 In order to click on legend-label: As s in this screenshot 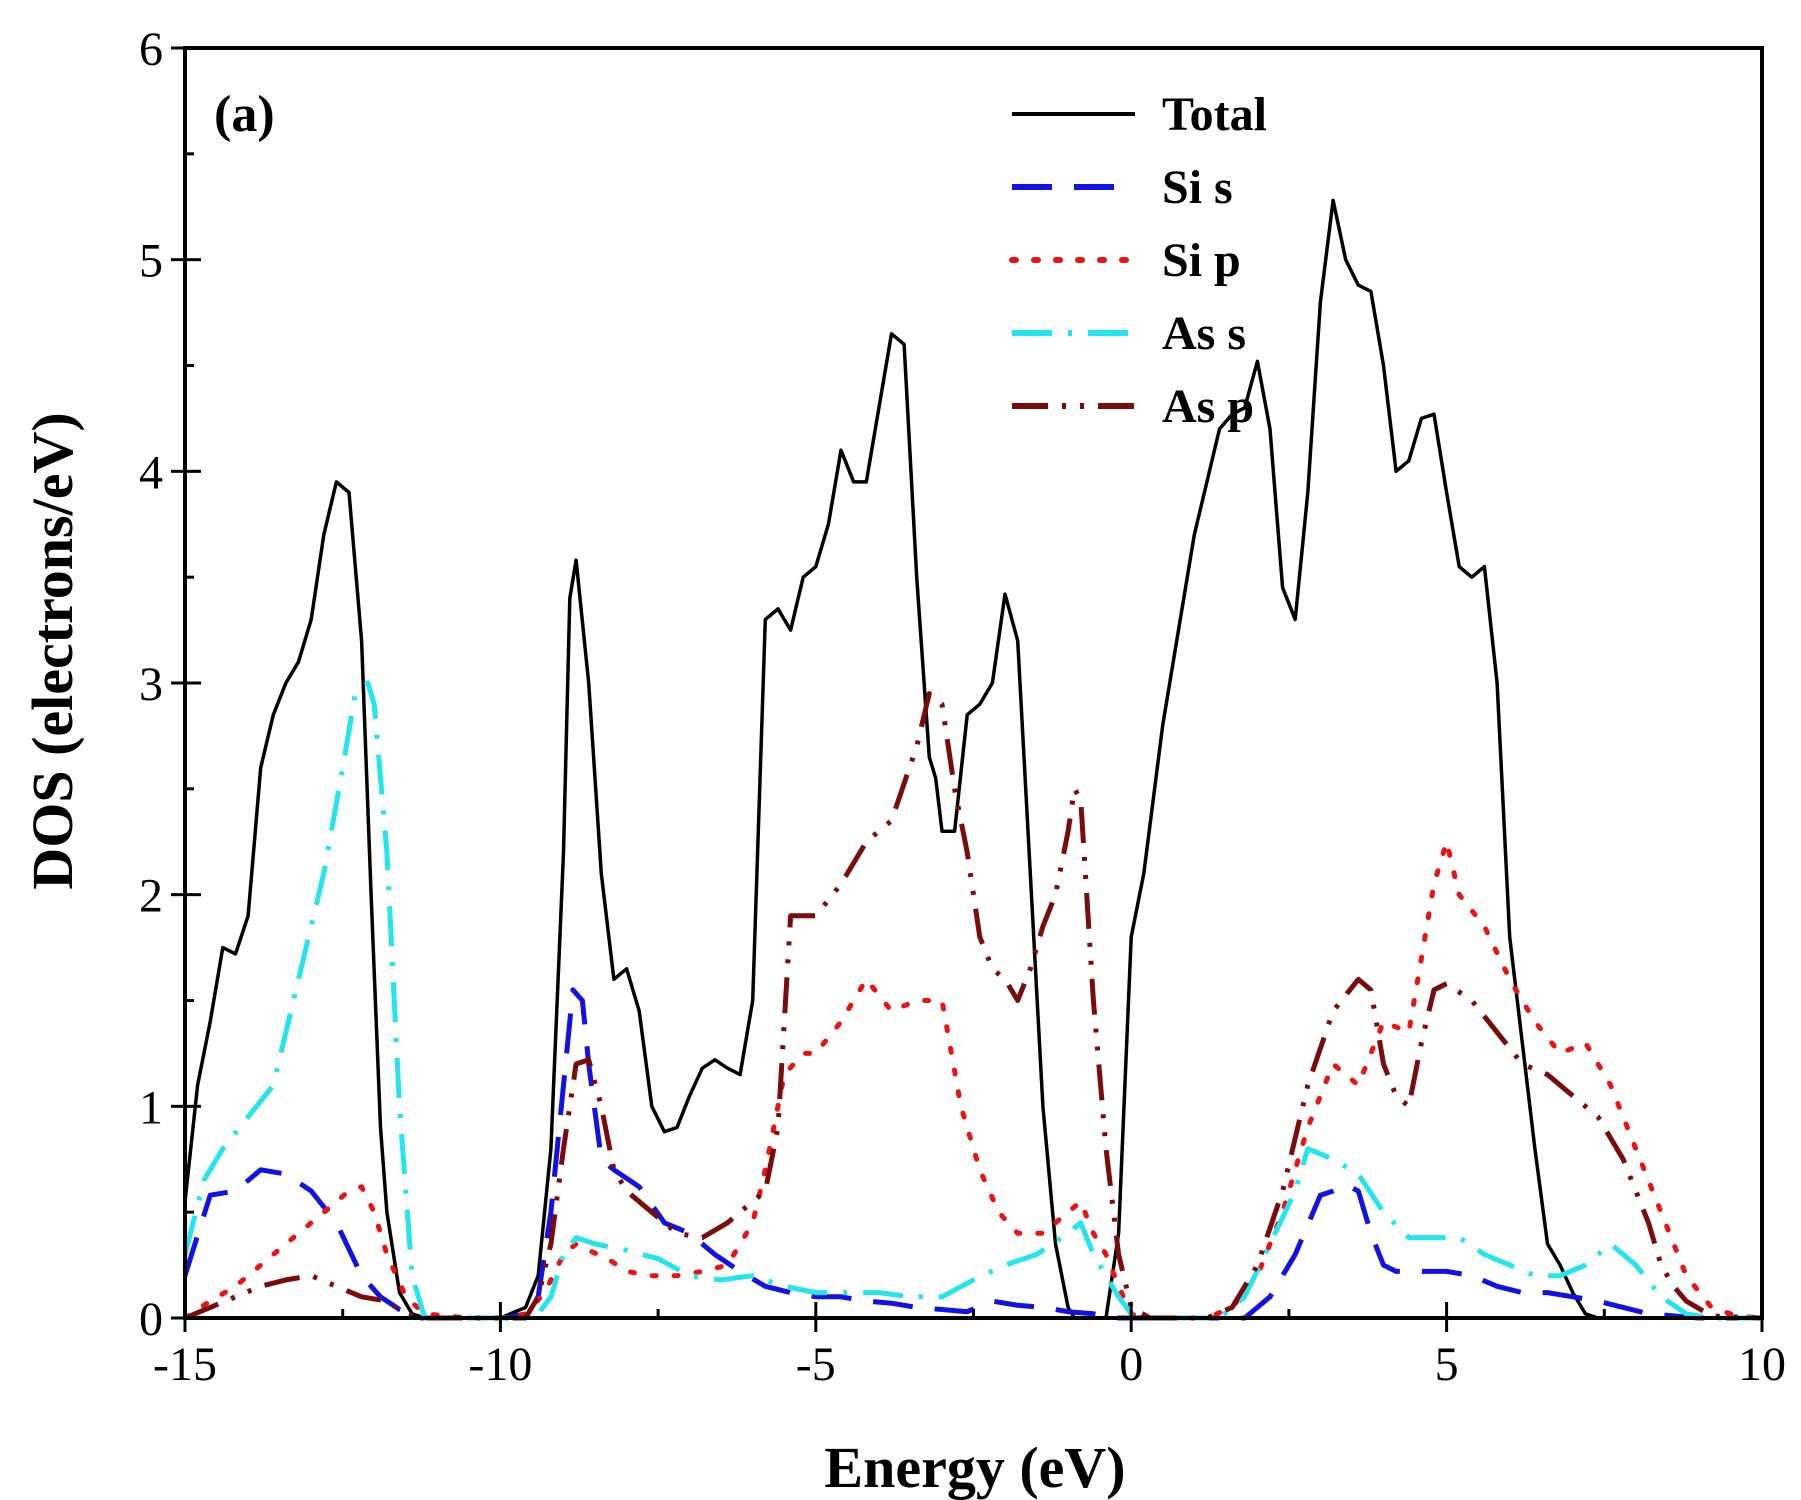, I will do `click(1204, 333)`.